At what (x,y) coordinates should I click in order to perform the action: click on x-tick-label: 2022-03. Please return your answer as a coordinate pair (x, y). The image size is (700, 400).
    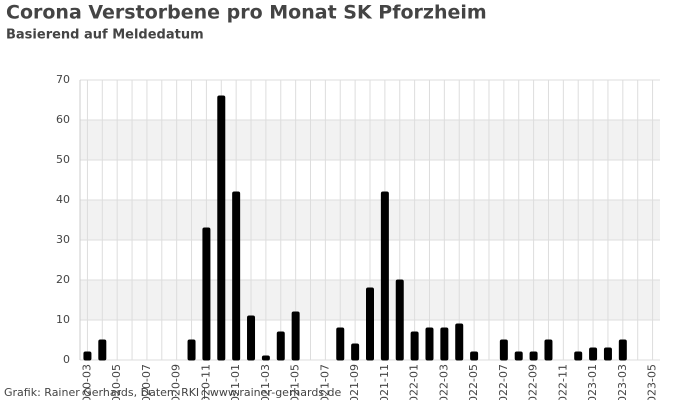
    Looking at the image, I should click on (443, 382).